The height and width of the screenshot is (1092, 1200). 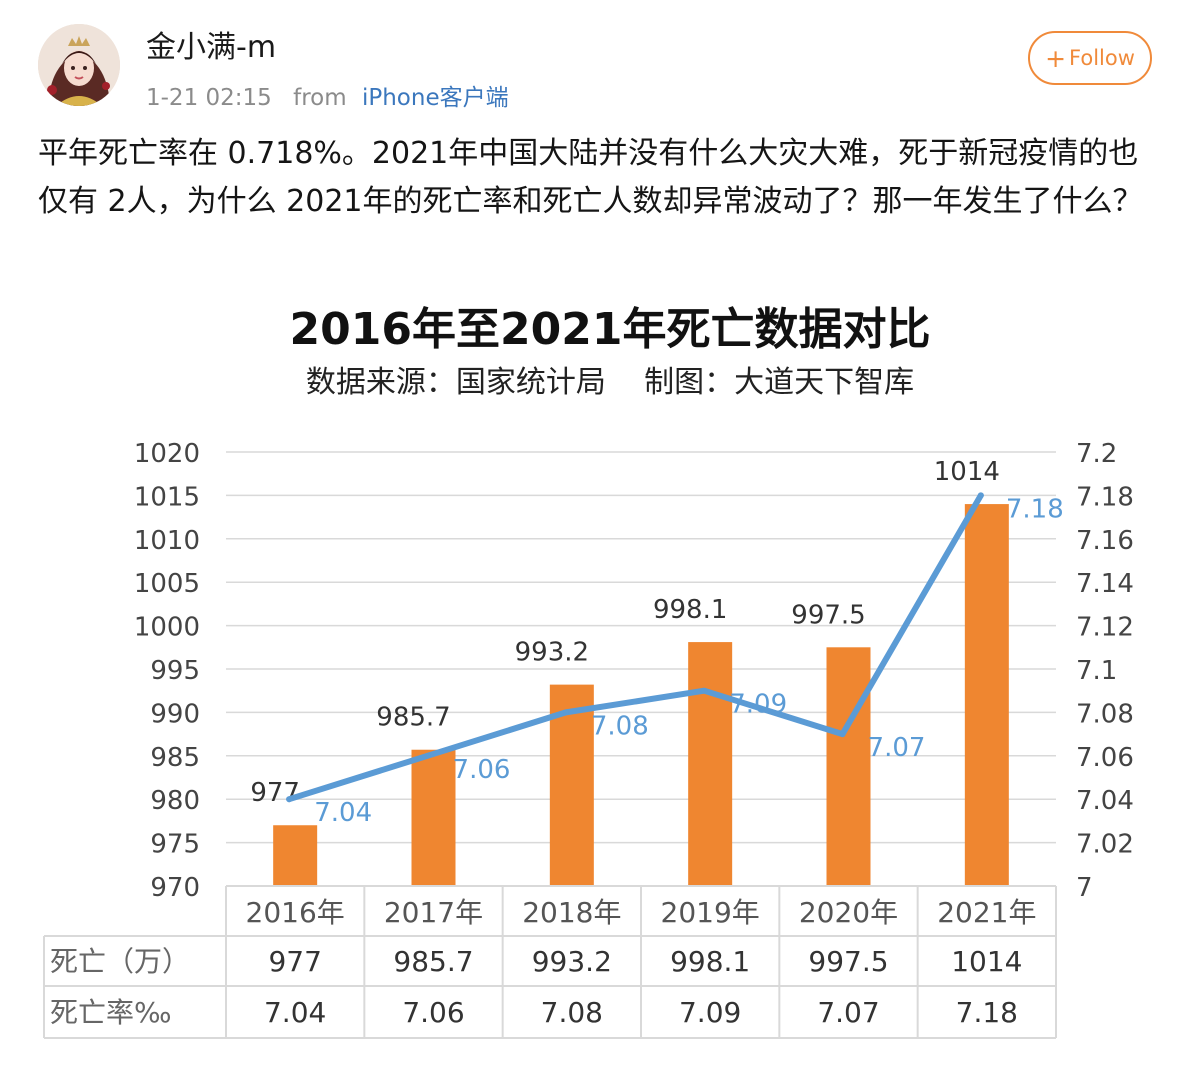 I want to click on bar-data-label: 998.1, so click(x=690, y=610).